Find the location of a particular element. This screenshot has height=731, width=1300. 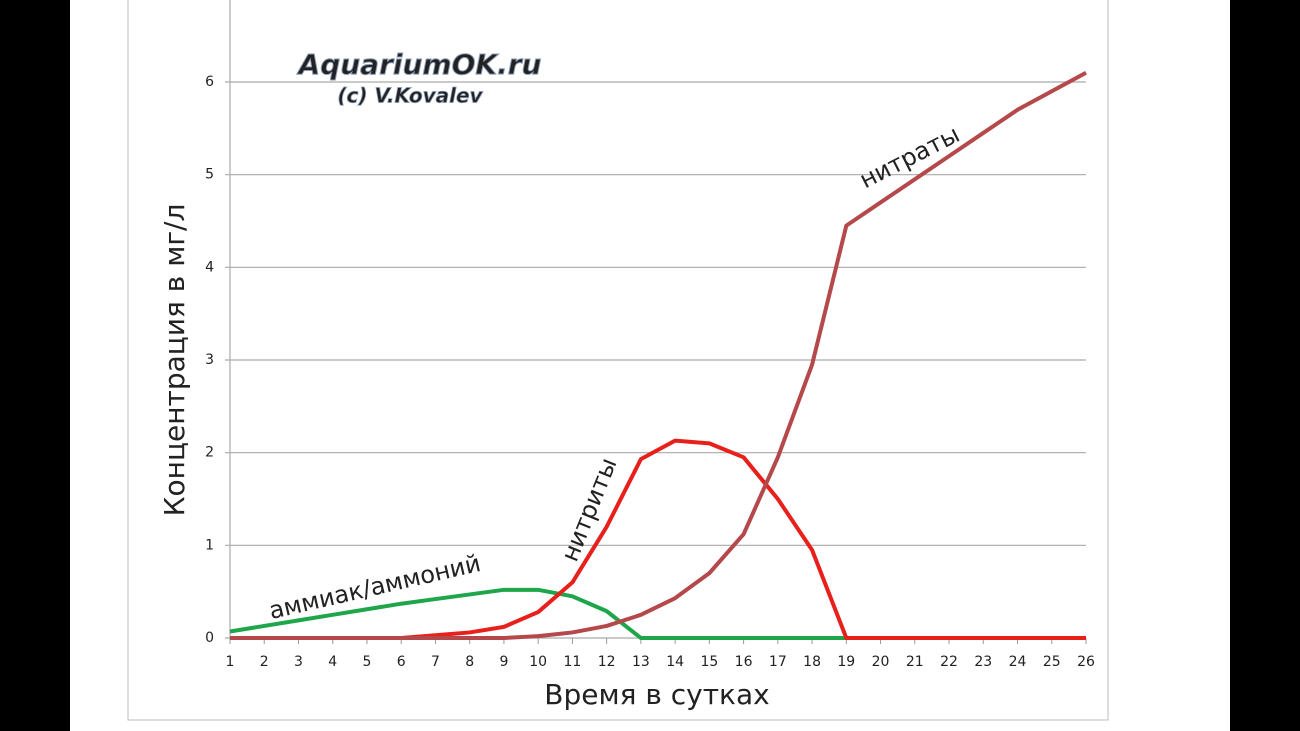

x-tick-label: 18 is located at coordinates (812, 662).